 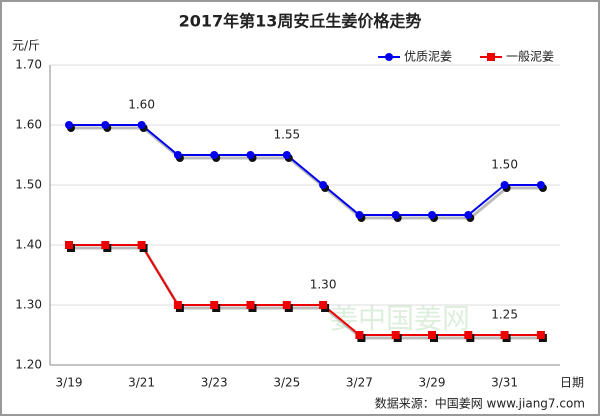 What do you see at coordinates (300, 21) in the screenshot?
I see `chart-title: 2017年第13周安丘生姜价格走势` at bounding box center [300, 21].